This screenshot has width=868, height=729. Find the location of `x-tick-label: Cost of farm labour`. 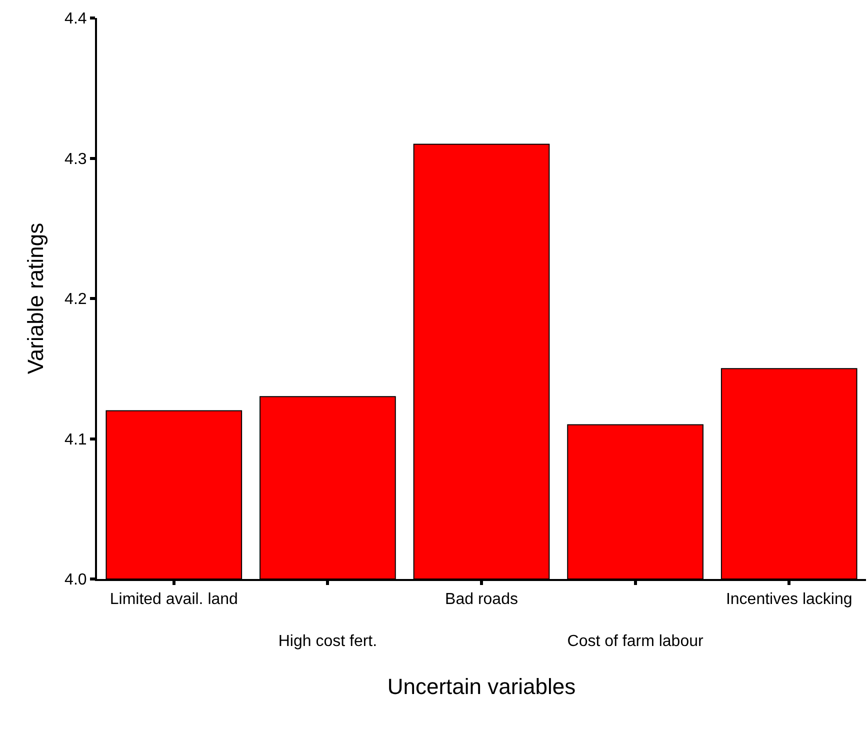

x-tick-label: Cost of farm labour is located at coordinates (635, 641).